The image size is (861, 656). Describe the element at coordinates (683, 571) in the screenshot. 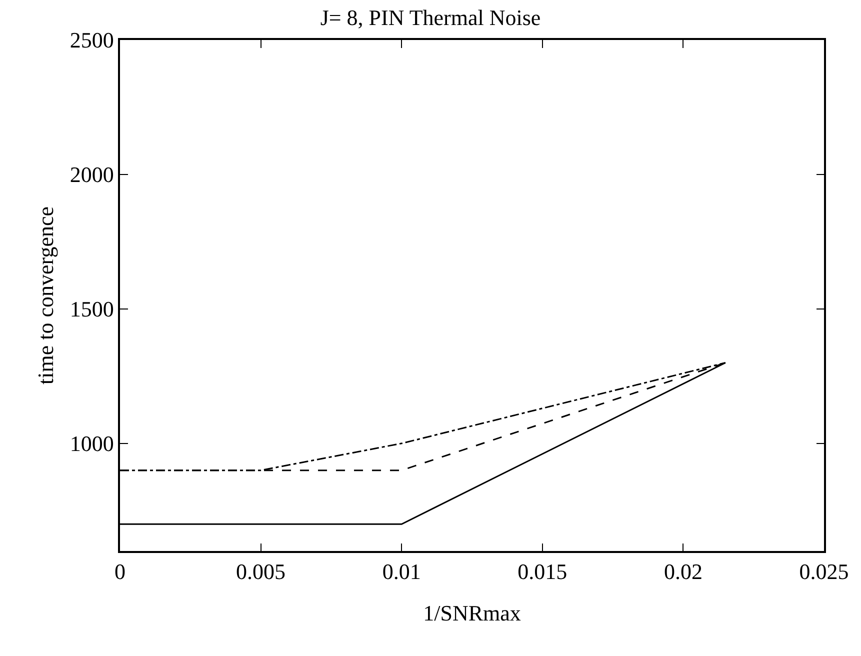

I see `x-tick-label: 0.02` at that location.